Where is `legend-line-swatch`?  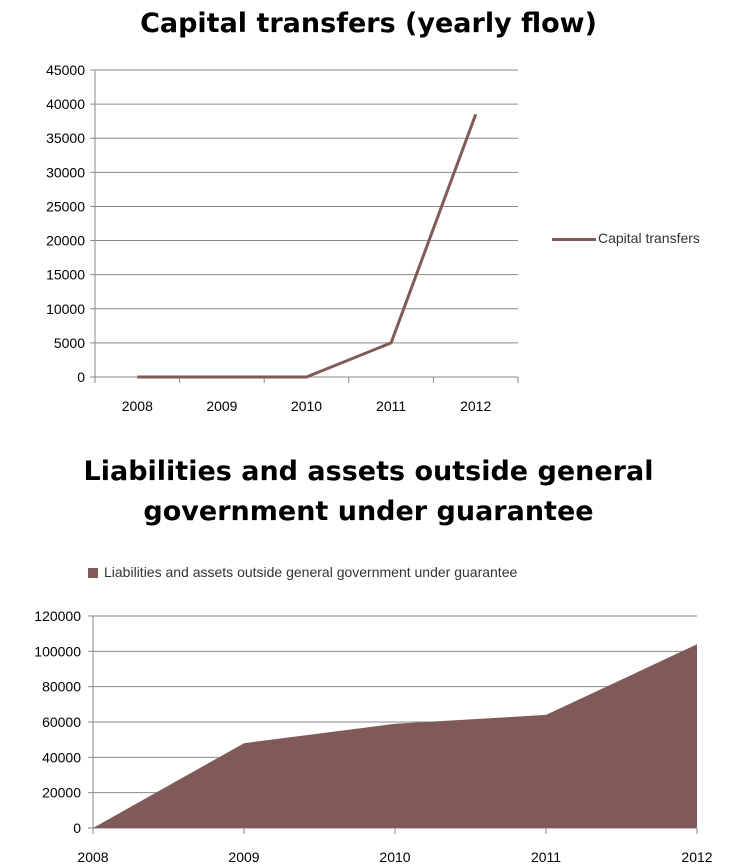
legend-line-swatch is located at coordinates (574, 239).